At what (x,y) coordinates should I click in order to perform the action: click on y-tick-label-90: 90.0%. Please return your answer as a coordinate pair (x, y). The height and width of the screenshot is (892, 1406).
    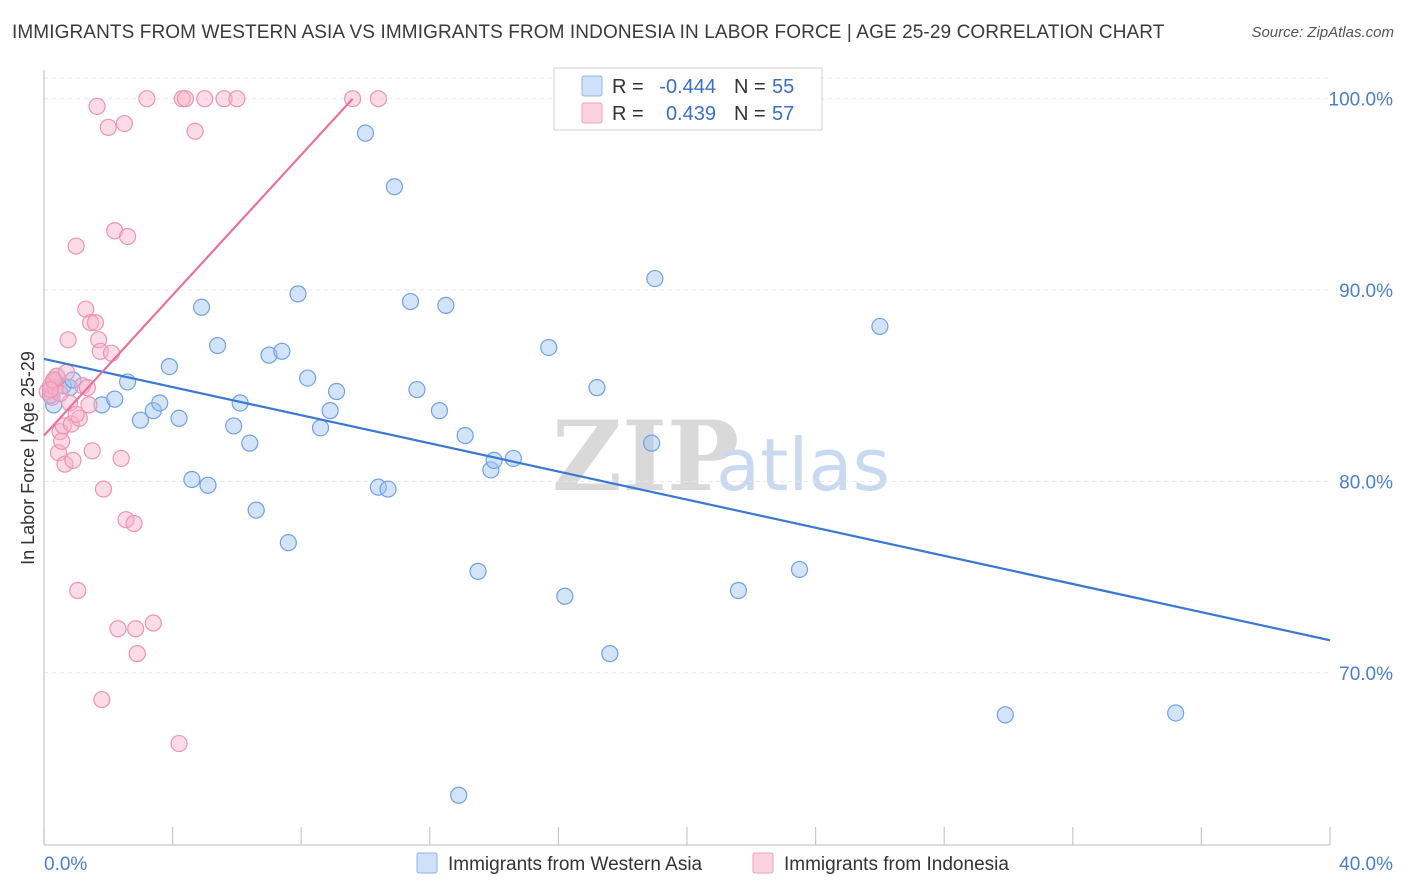
    Looking at the image, I should click on (1366, 291).